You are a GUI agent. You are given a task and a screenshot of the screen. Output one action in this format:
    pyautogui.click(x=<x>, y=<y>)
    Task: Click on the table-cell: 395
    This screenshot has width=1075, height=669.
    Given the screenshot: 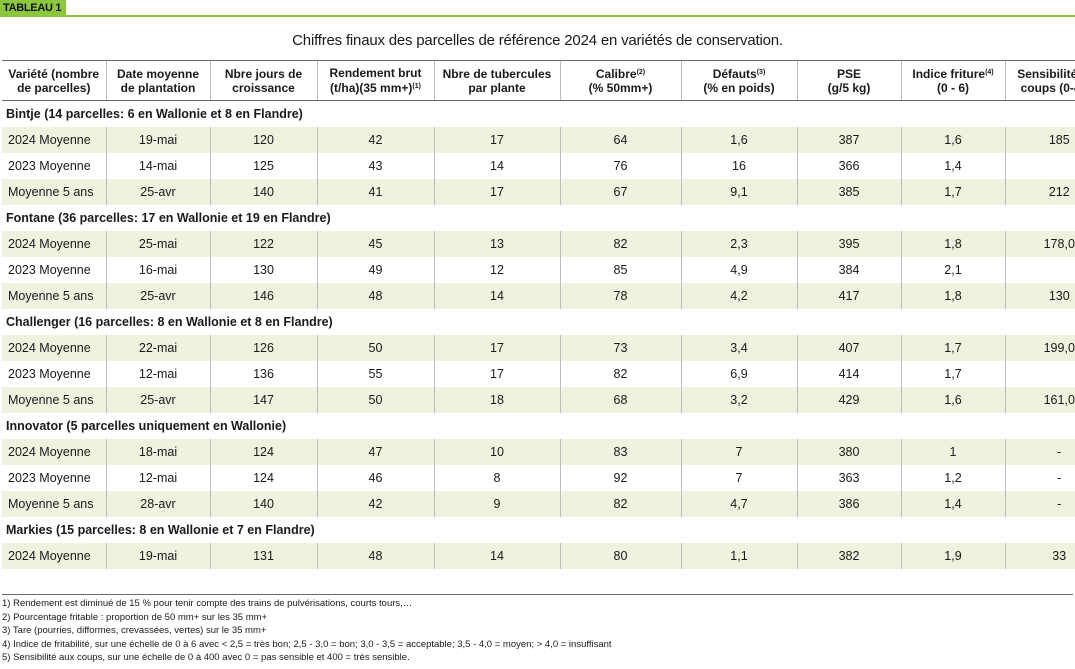 What is the action you would take?
    pyautogui.click(x=848, y=244)
    